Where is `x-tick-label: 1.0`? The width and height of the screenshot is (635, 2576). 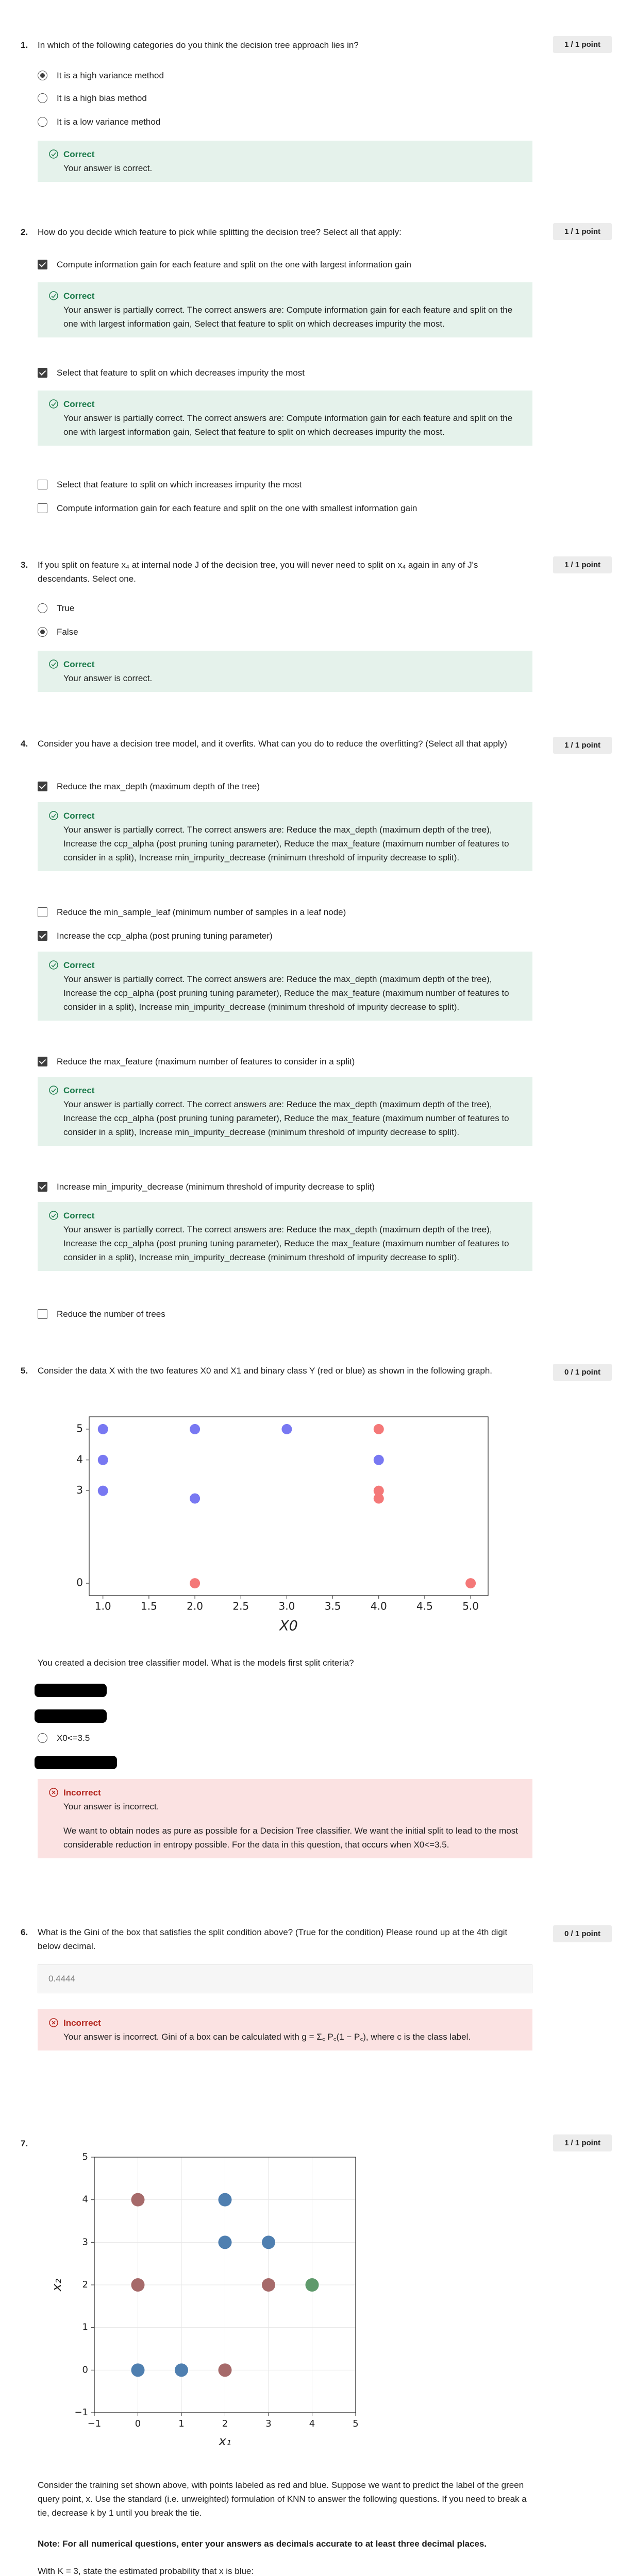
x-tick-label: 1.0 is located at coordinates (103, 1606).